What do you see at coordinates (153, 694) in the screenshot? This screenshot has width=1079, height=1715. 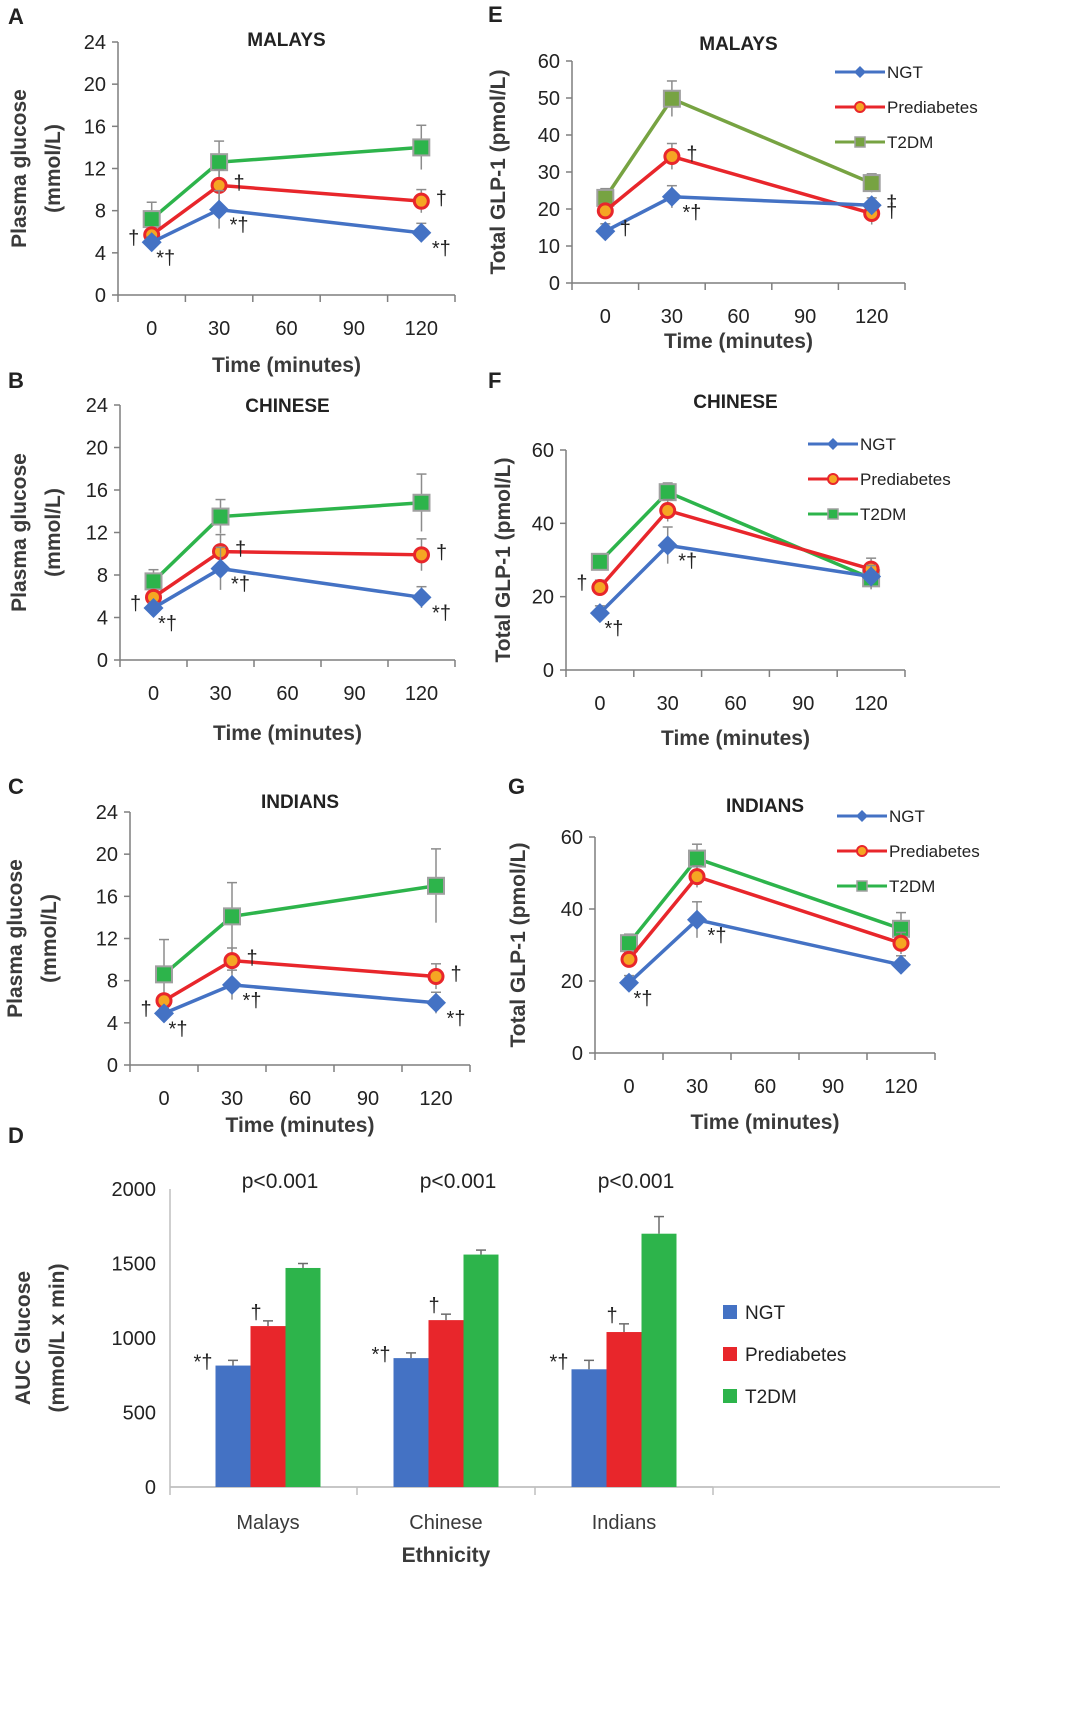 I see `B-x-tick-label-0: 0` at bounding box center [153, 694].